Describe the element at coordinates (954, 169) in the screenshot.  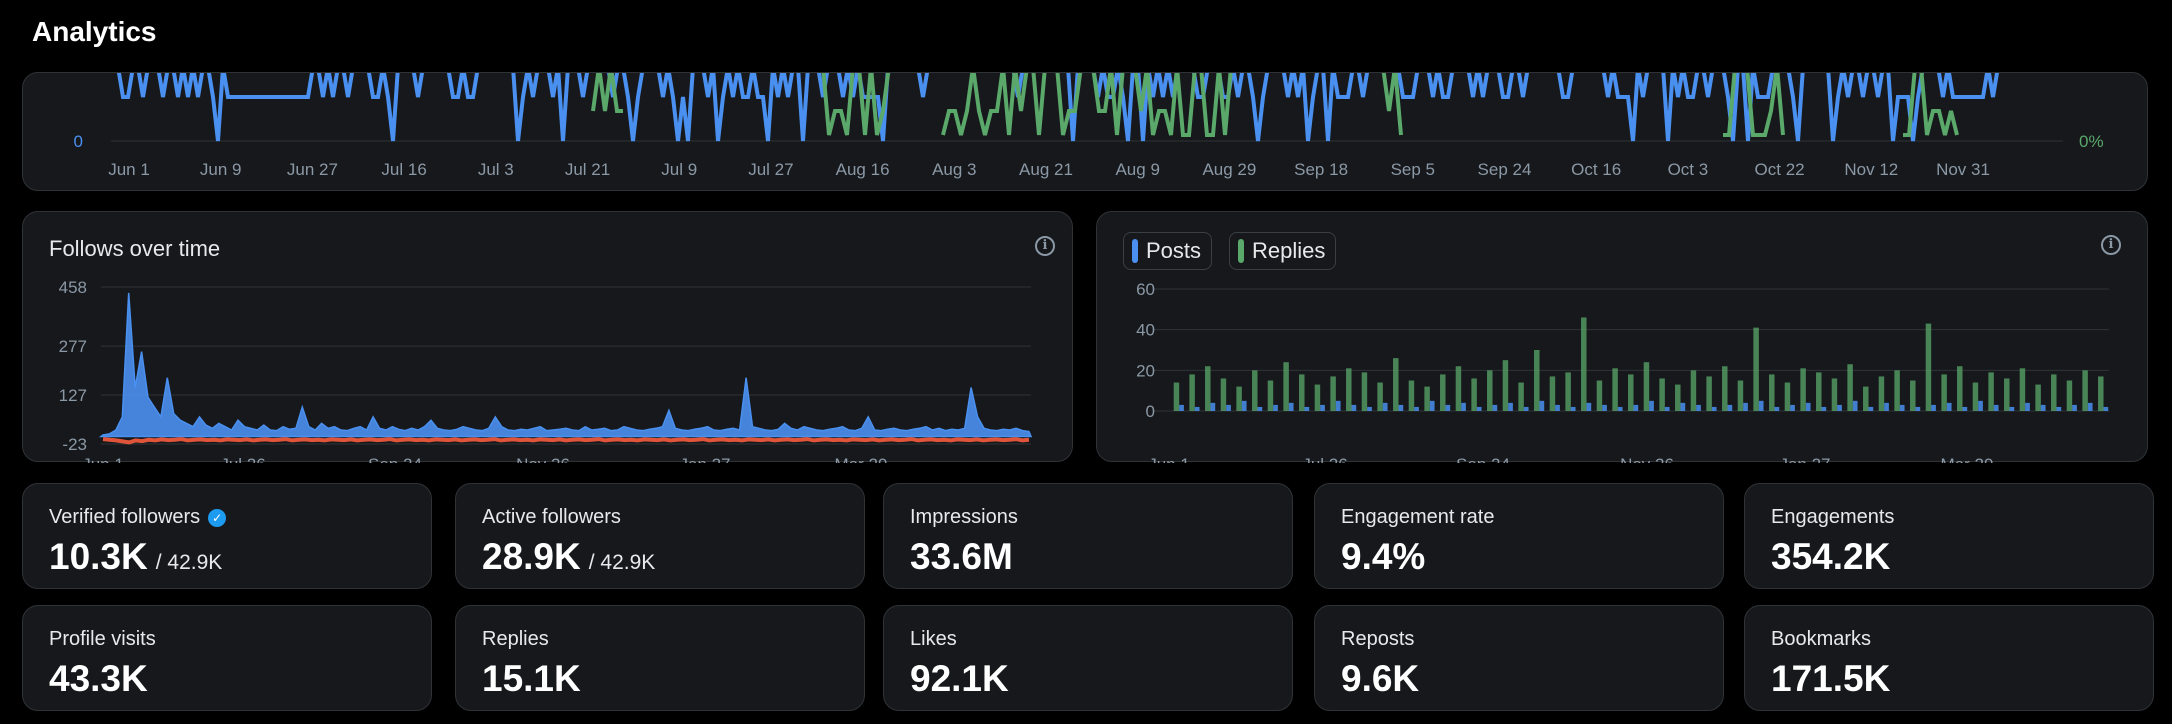
I see `top-chart-x-tick: Aug 3` at that location.